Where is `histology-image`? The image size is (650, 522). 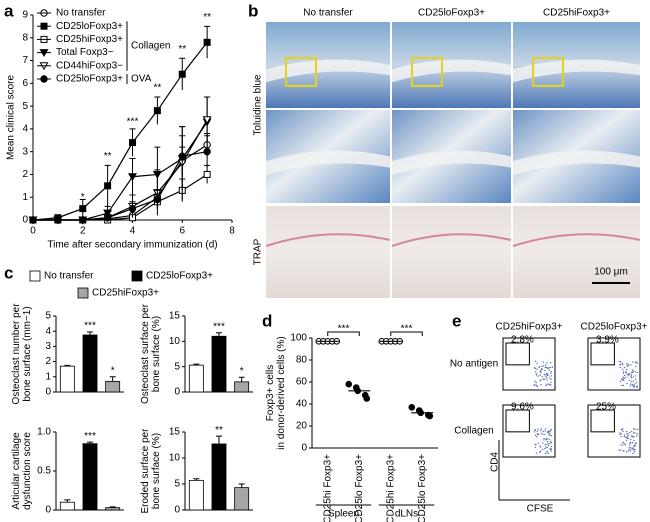 histology-image is located at coordinates (576, 252).